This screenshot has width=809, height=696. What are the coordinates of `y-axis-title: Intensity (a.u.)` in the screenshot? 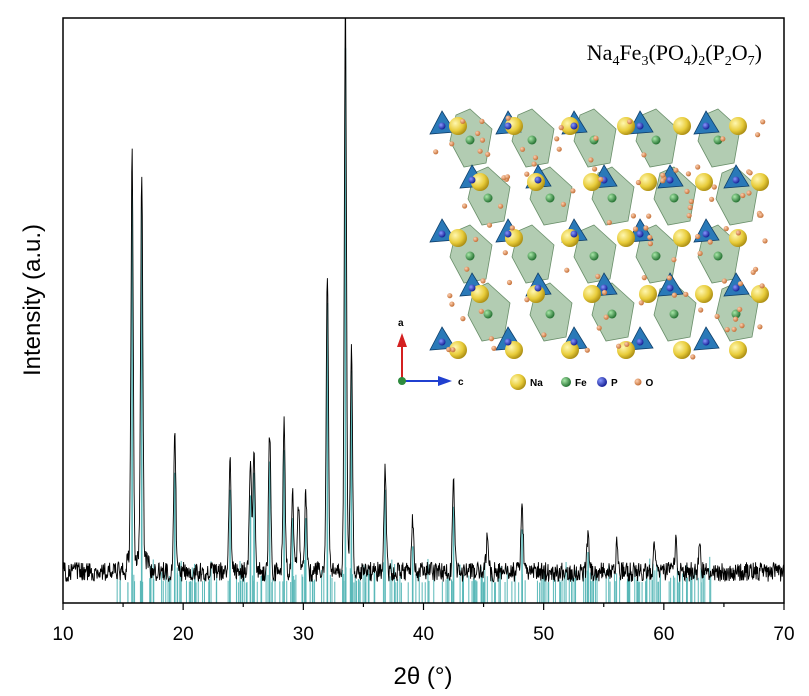 It's located at (32, 300).